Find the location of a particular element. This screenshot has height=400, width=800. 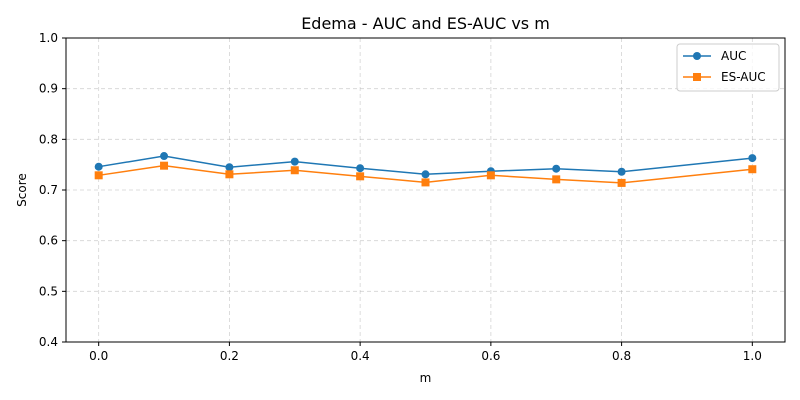

y-tick-label: 0.4 is located at coordinates (48, 342).